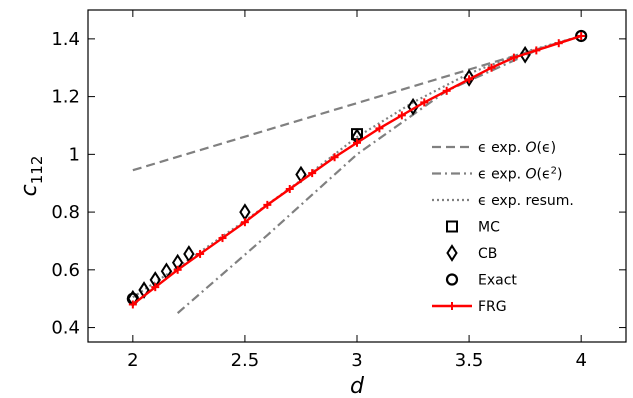 Image resolution: width=633 pixels, height=398 pixels. What do you see at coordinates (547, 148) in the screenshot?
I see `legend-0-label-part: (ϵ)` at bounding box center [547, 148].